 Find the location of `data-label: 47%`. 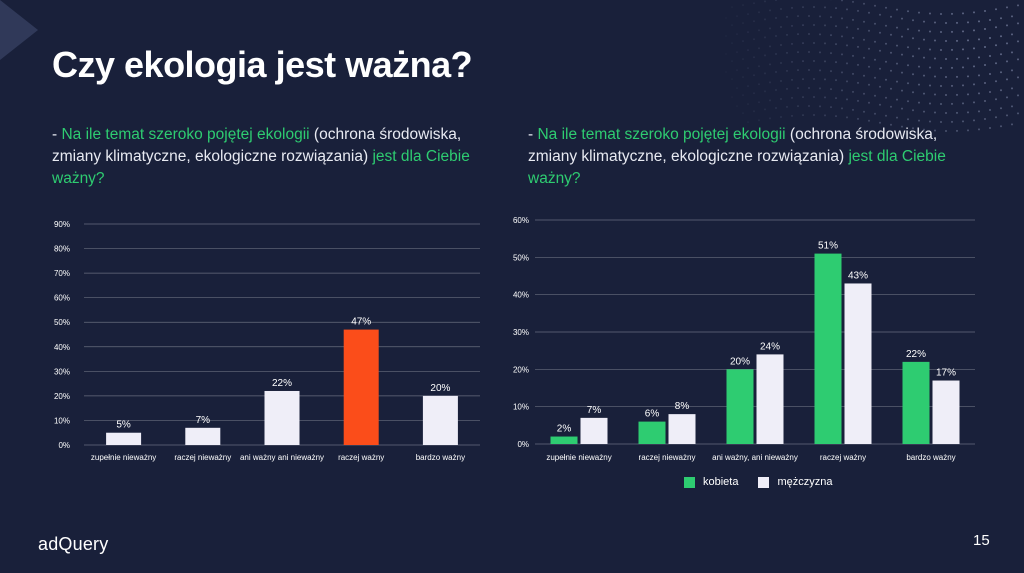

data-label: 47% is located at coordinates (361, 322).